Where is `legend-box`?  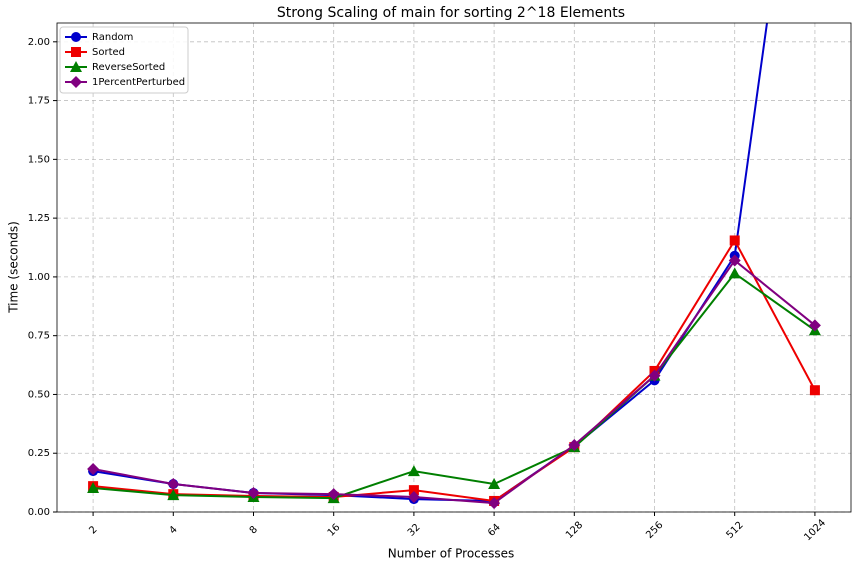
legend-box is located at coordinates (124, 60).